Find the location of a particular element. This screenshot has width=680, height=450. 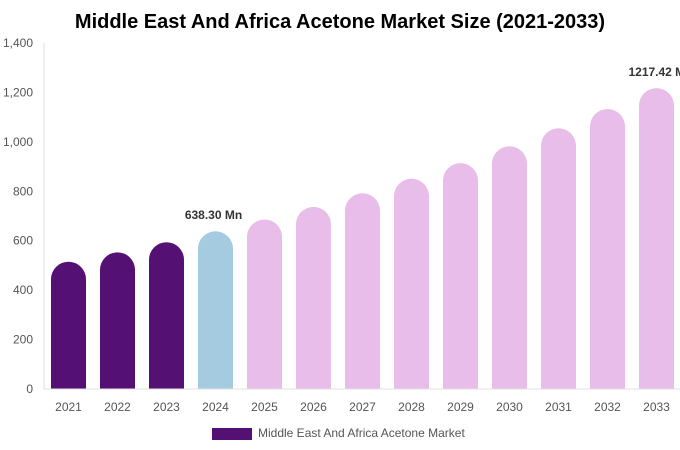

bar-2032 is located at coordinates (607, 248).